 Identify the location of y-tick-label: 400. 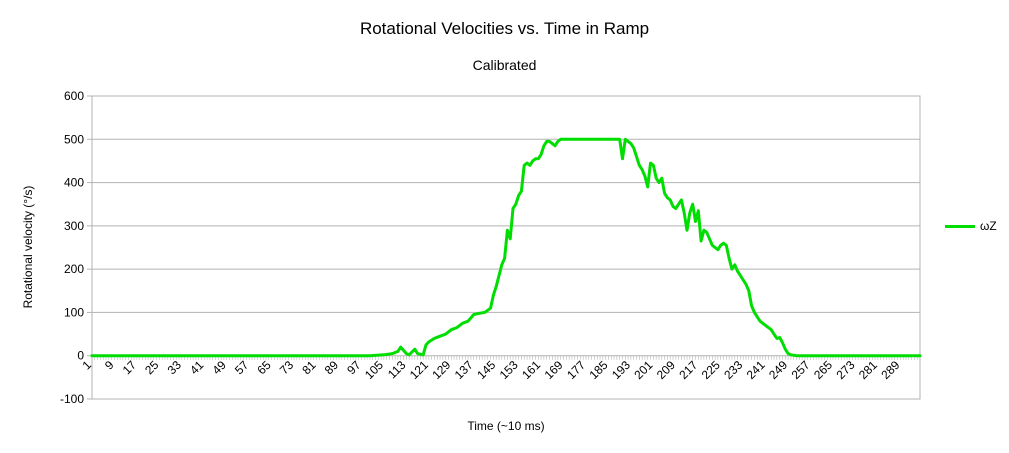
(74, 183).